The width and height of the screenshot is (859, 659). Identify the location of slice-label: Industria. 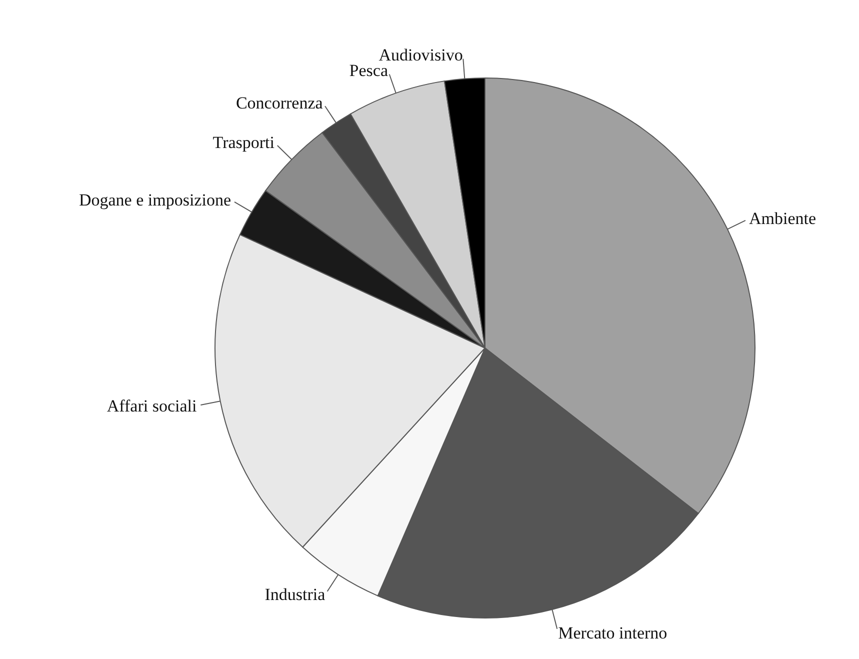
(295, 594).